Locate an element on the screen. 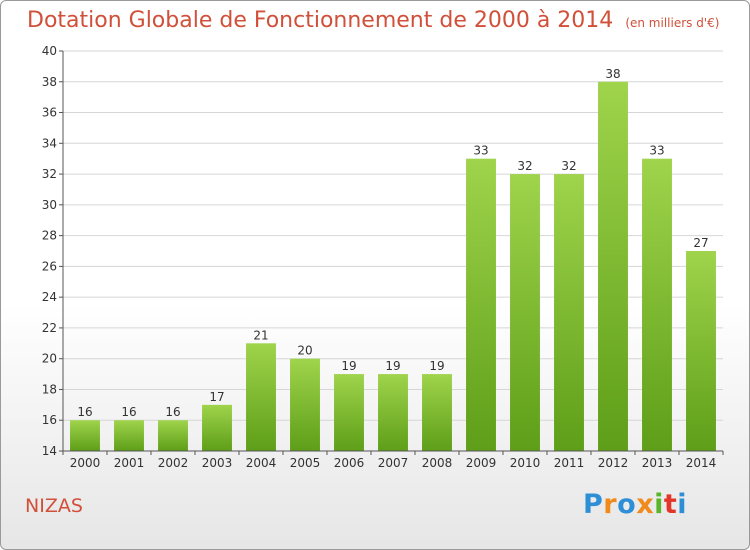 The height and width of the screenshot is (550, 750). bar-2011 is located at coordinates (569, 313).